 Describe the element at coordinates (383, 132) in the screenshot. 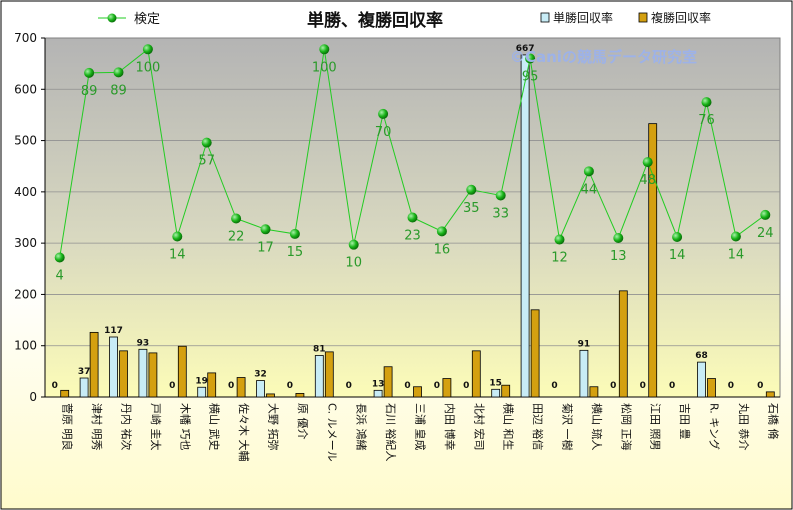

I see `data-label-kentei: 70` at that location.